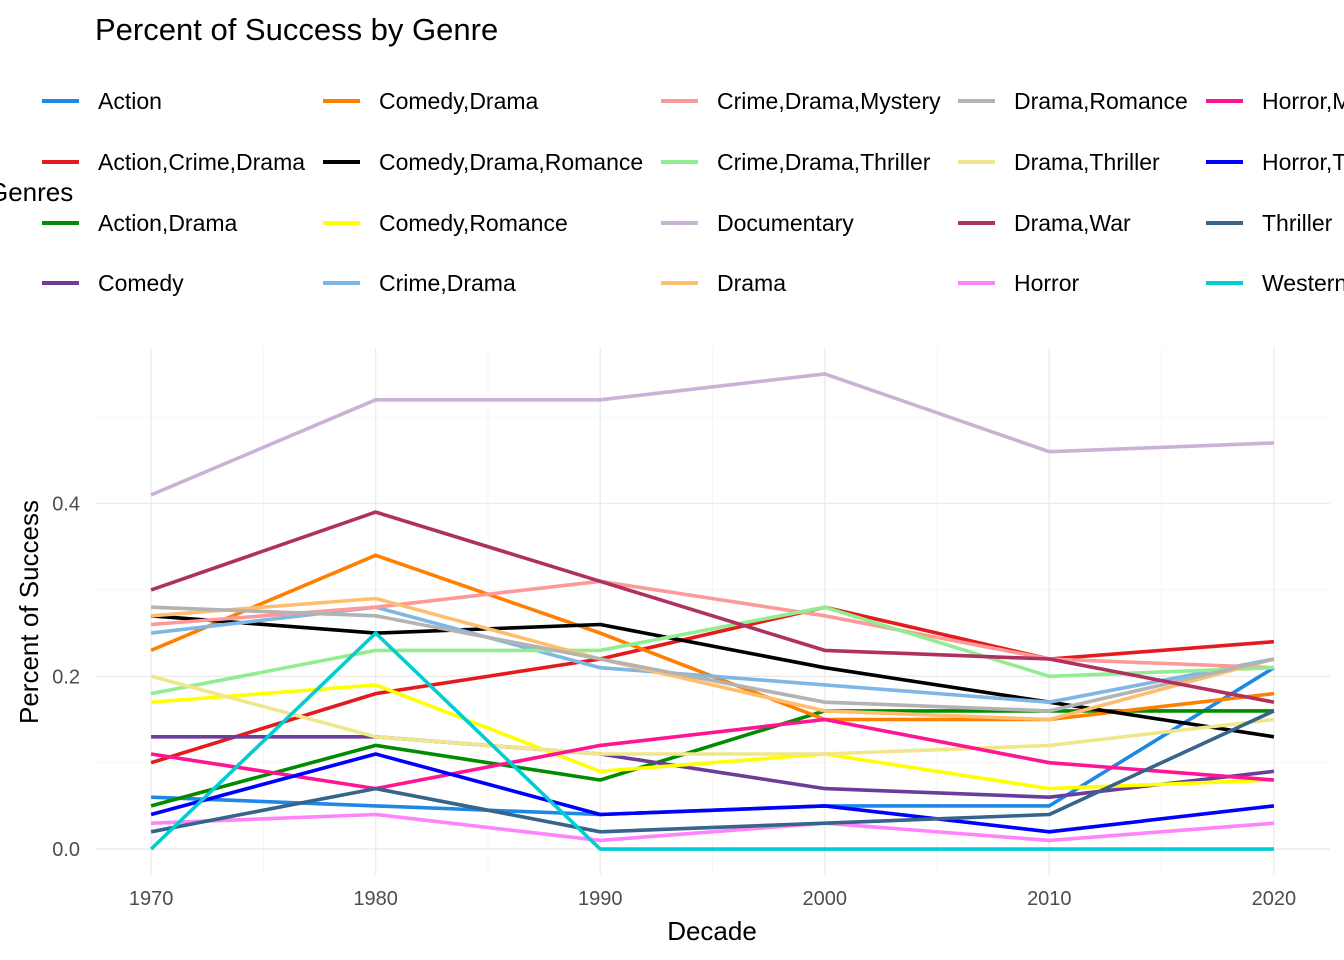 This screenshot has width=1344, height=960. I want to click on x-tick-label: 1970, so click(151, 899).